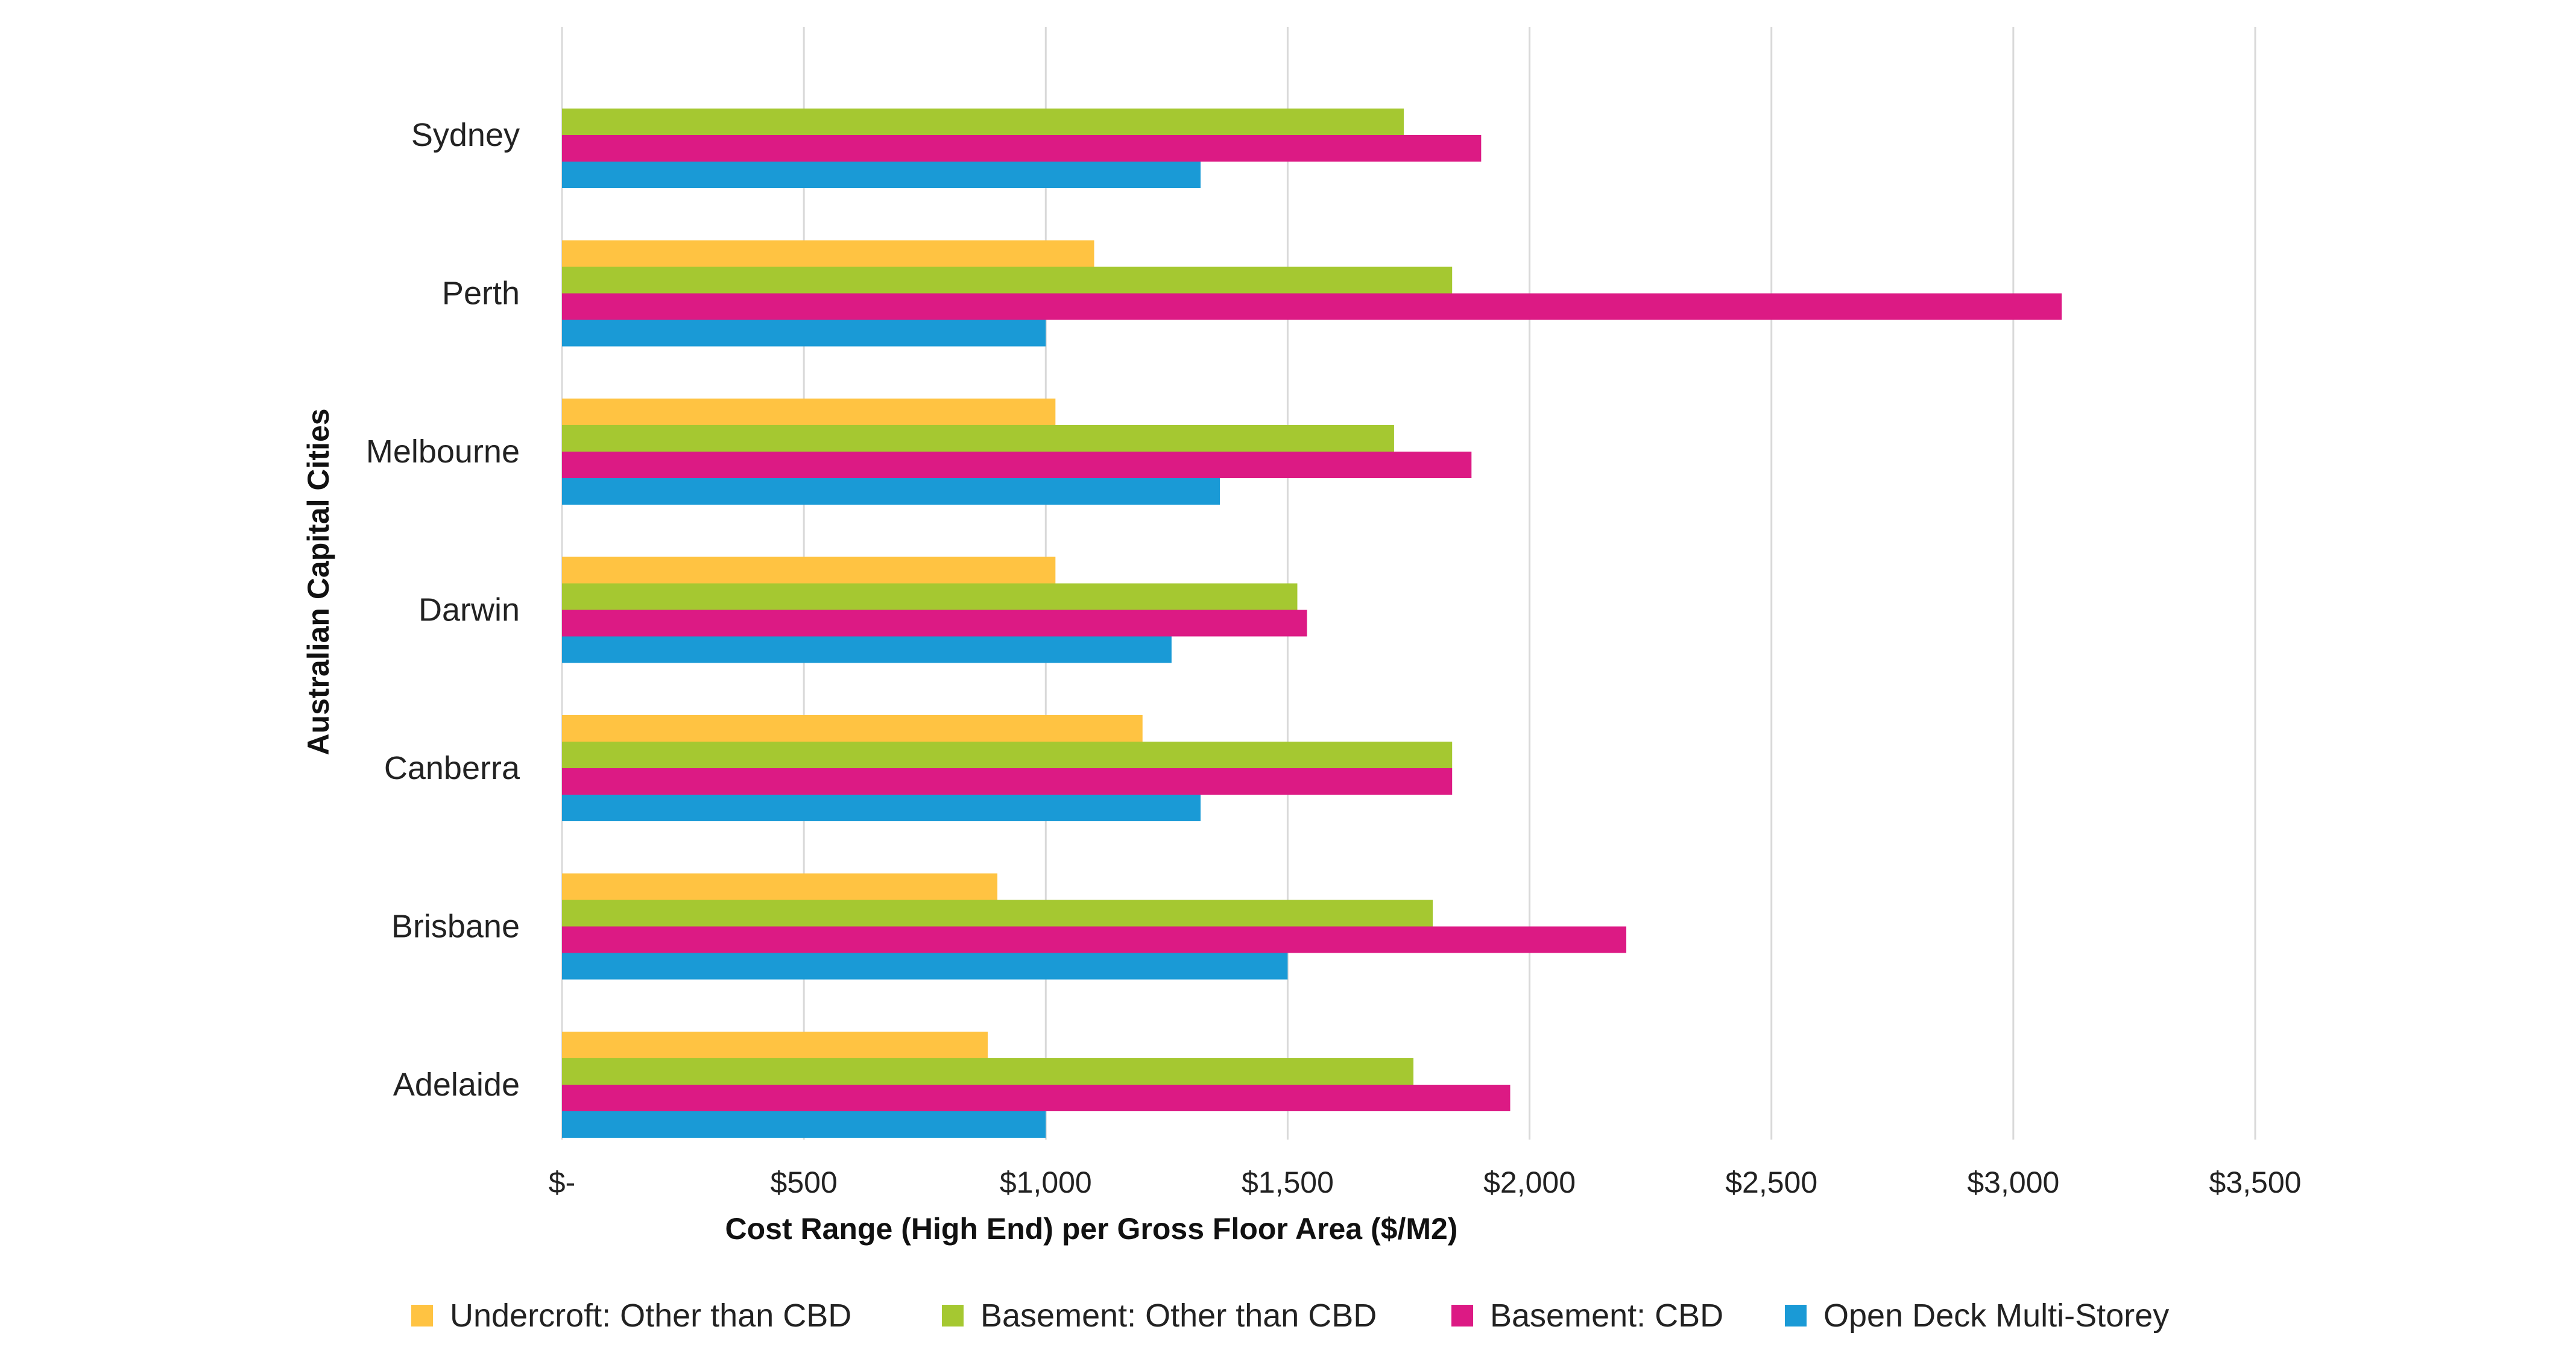  I want to click on x-tick-label: $3,500, so click(2255, 1182).